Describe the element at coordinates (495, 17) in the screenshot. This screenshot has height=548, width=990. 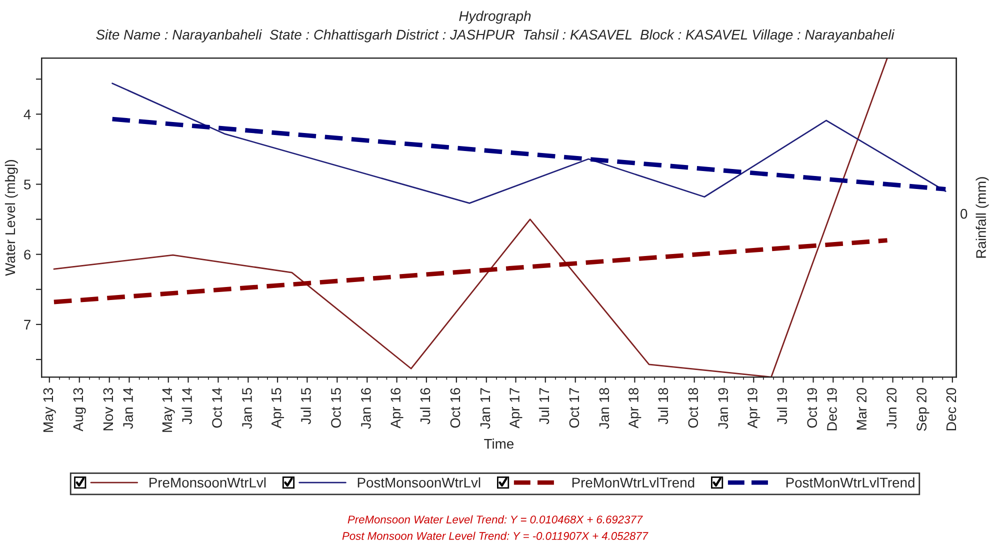
I see `chart-title: Hydrograph` at that location.